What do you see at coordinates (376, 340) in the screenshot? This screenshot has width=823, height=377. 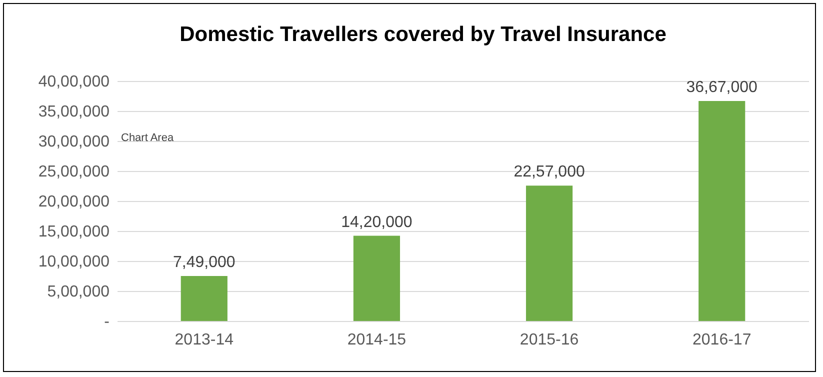 I see `x-tick-label: 2014-15` at bounding box center [376, 340].